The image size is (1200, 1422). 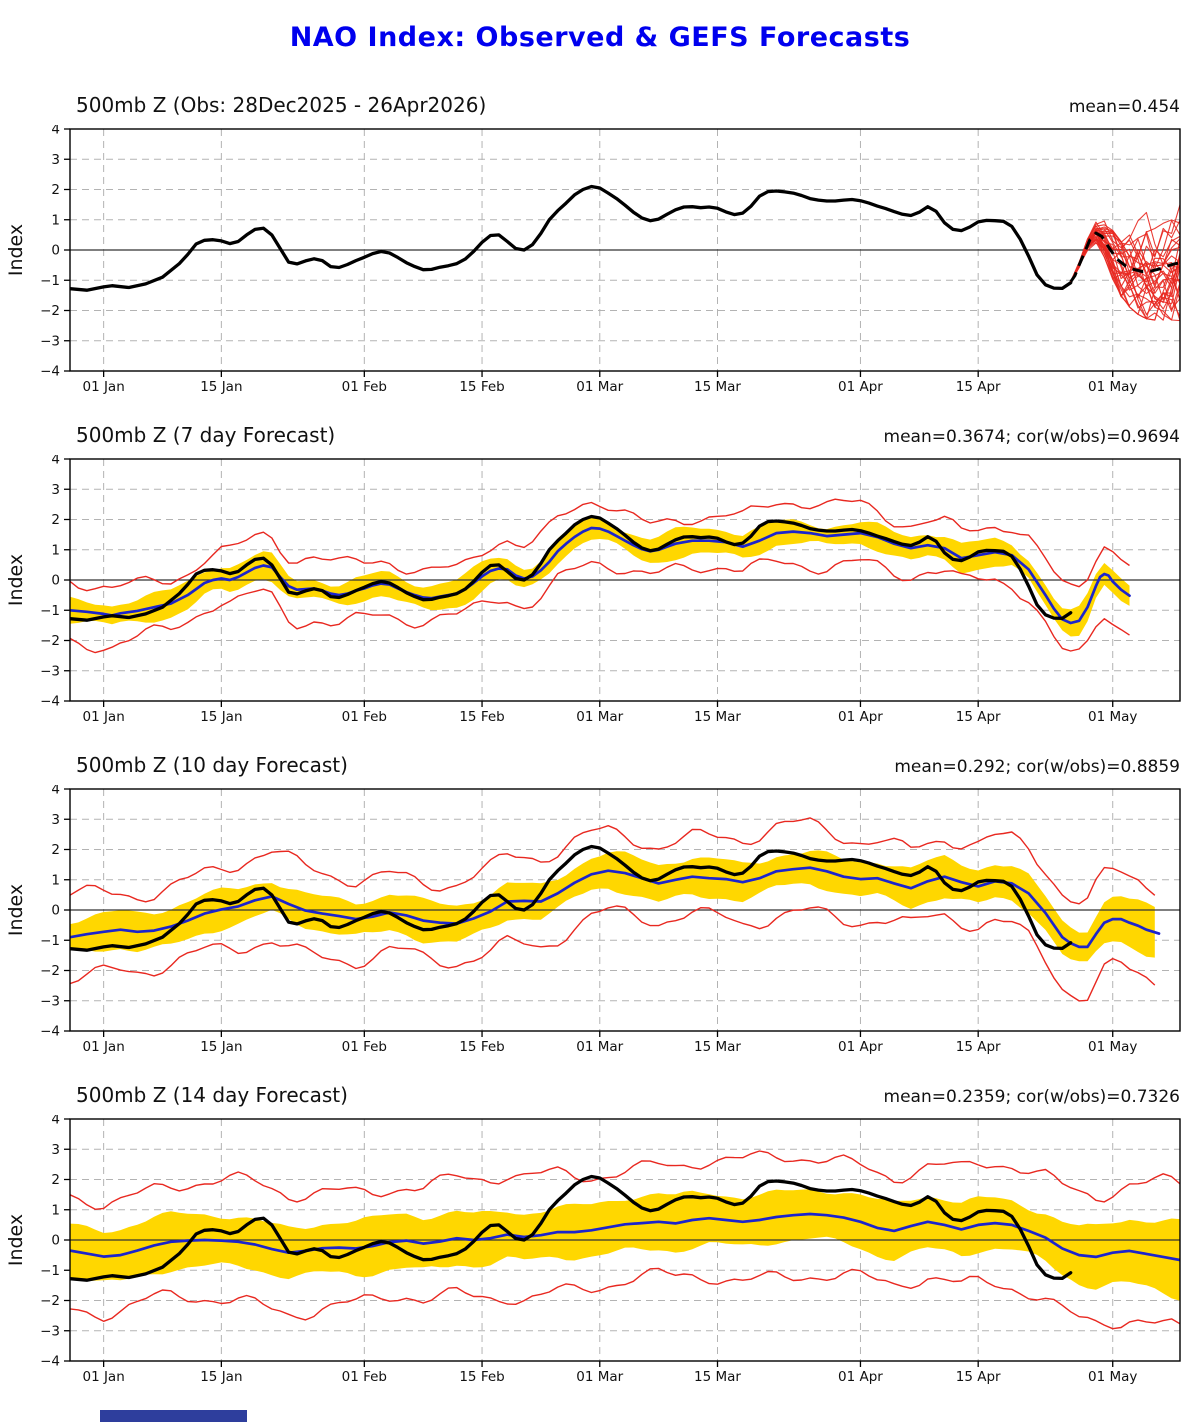 What do you see at coordinates (1031, 437) in the screenshot?
I see `panel-forecast-7day-stats: mean=0.3674; cor(w/obs)=0.9694` at bounding box center [1031, 437].